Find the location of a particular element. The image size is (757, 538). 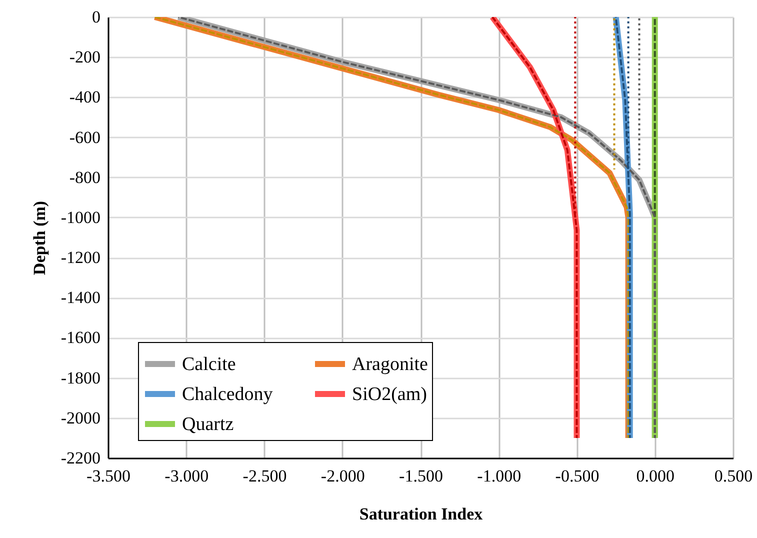

y-tick-label: -2200 is located at coordinates (80, 458).